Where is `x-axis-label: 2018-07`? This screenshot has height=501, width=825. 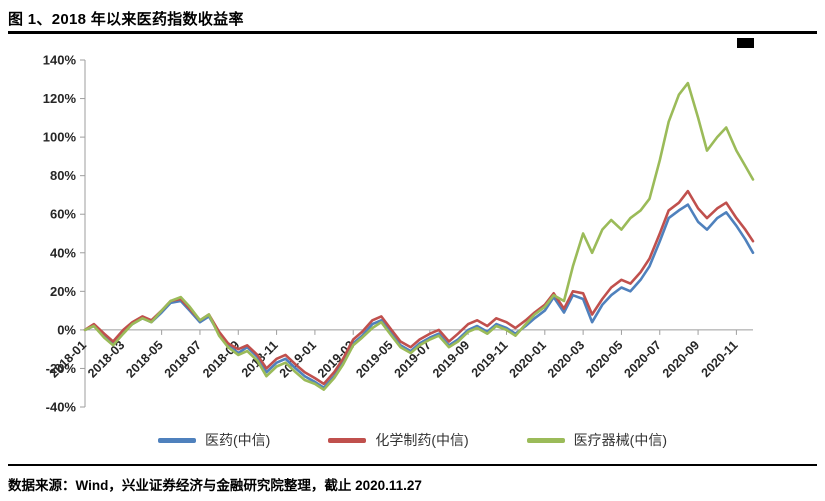
x-axis-label: 2018-07 is located at coordinates (183, 359).